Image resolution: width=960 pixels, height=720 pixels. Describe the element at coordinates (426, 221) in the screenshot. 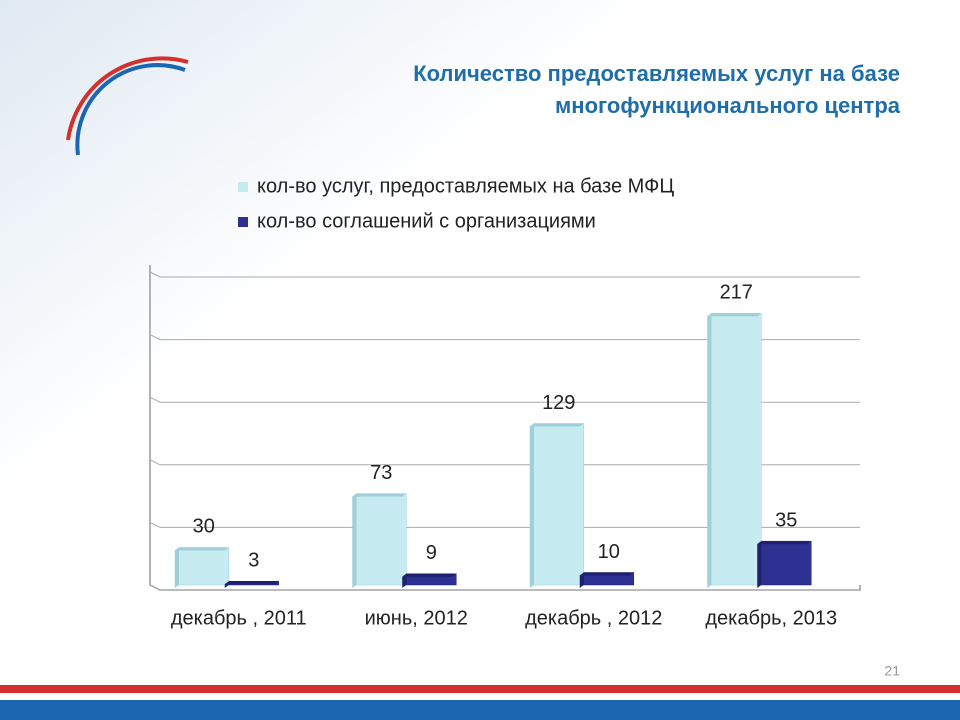

I see `legend-label: кол-во соглашений с организациями` at that location.